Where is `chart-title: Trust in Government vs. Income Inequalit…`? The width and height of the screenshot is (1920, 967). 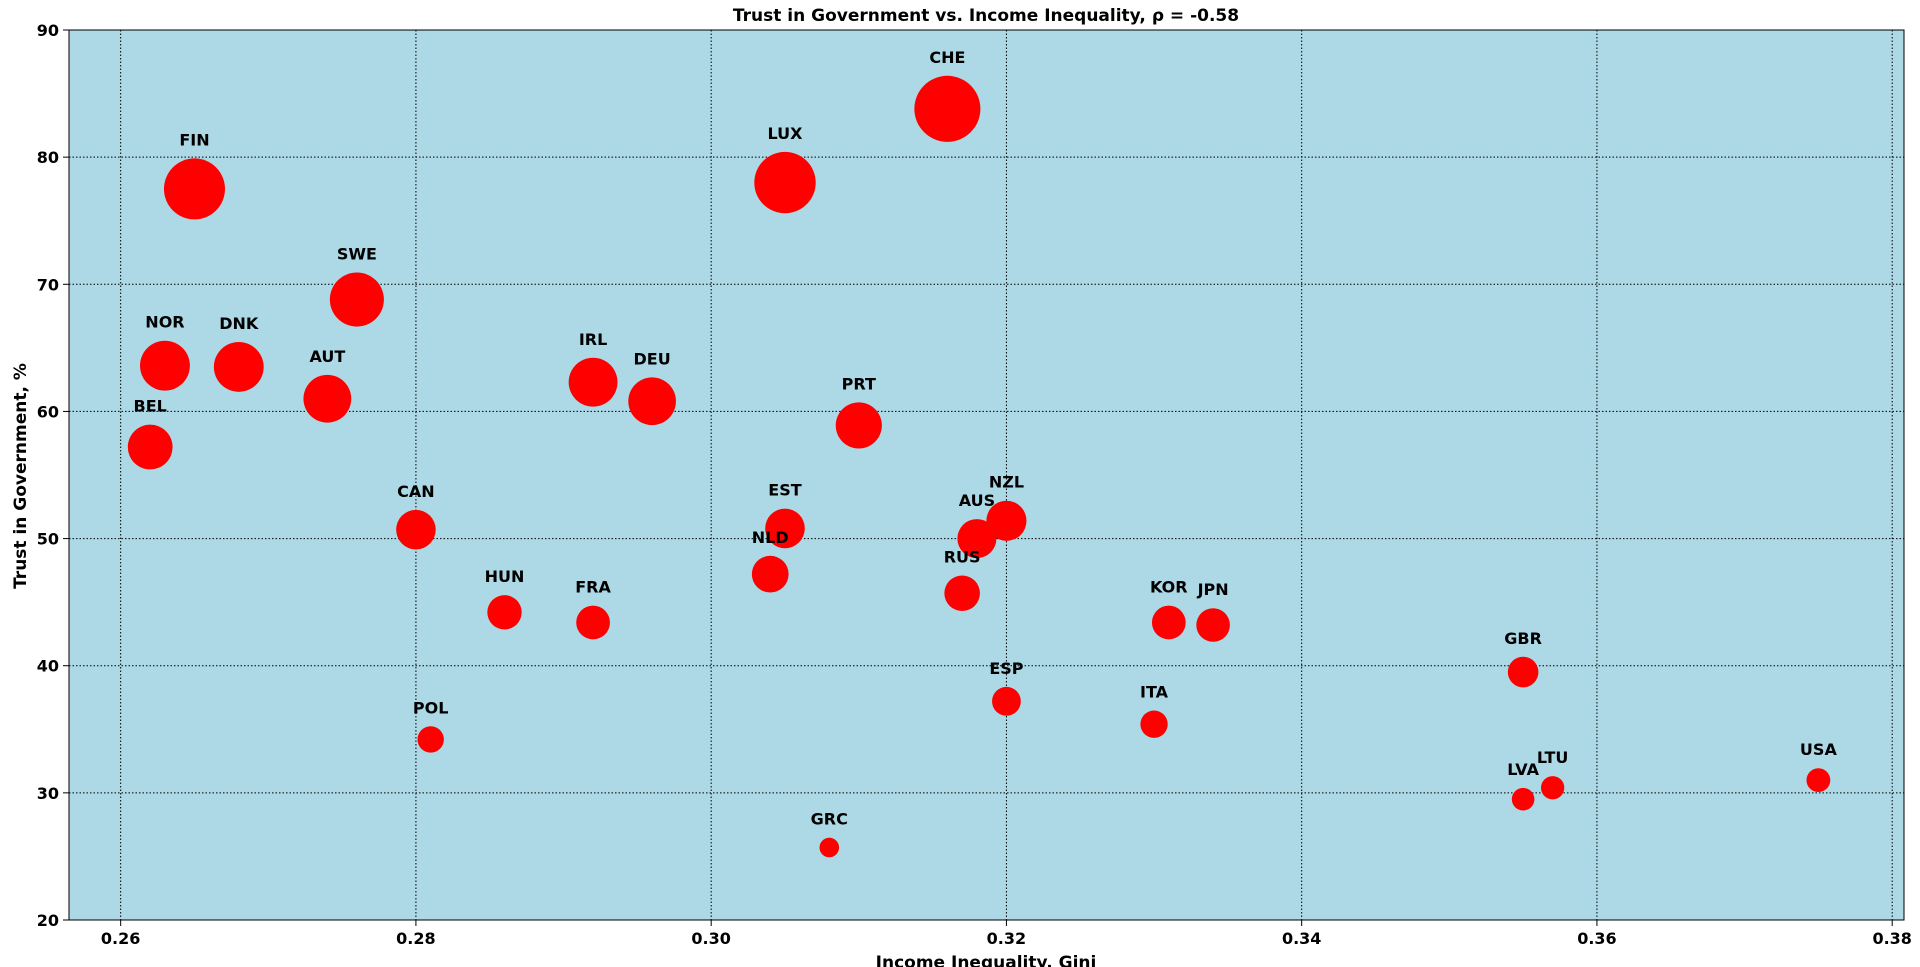
chart-title: Trust in Government vs. Income Inequalit… is located at coordinates (986, 16).